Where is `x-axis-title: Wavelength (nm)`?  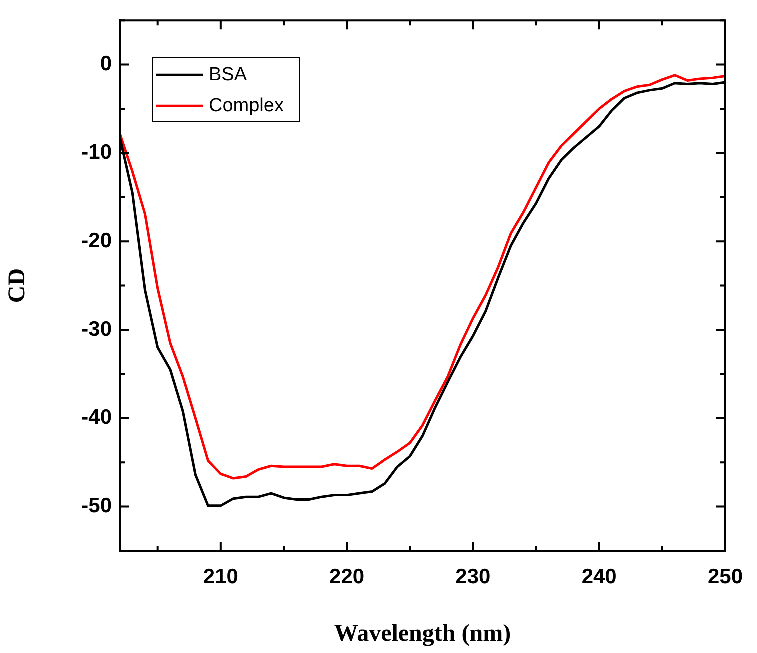
x-axis-title: Wavelength (nm) is located at coordinates (423, 633).